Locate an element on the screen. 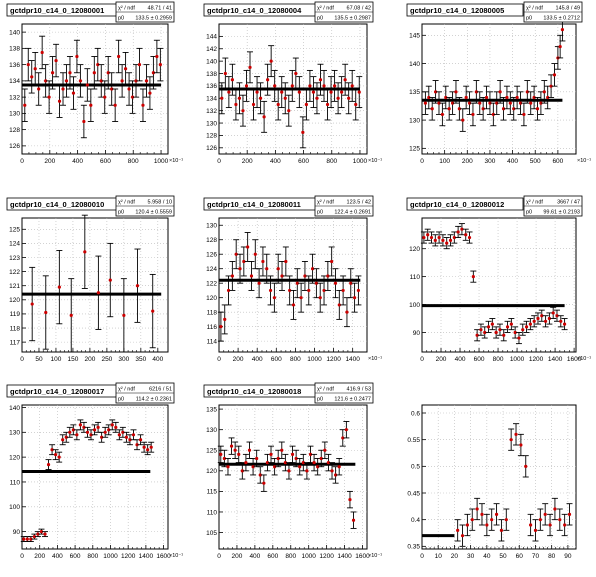  y-tick-label: 0.5 is located at coordinates (415, 467).